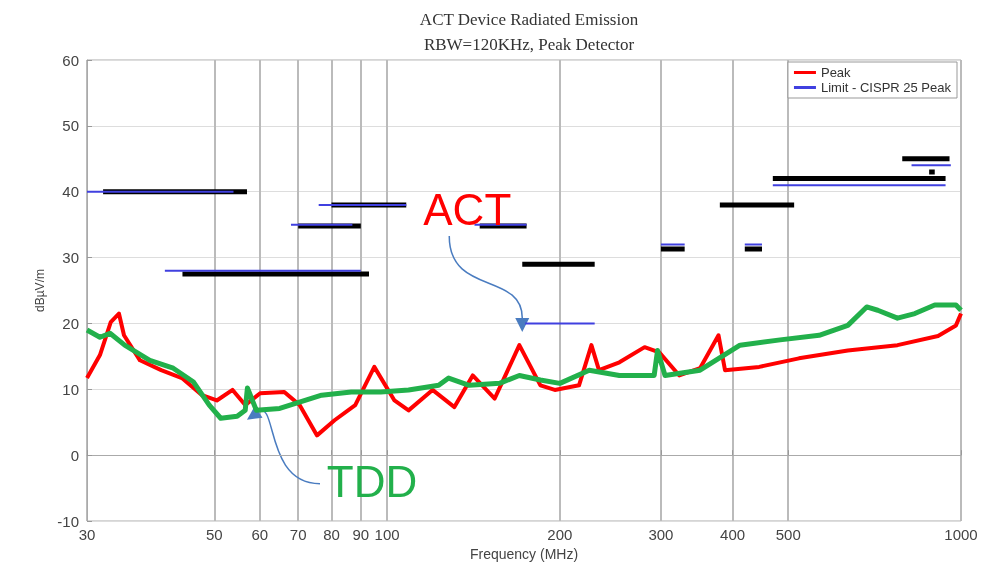 The height and width of the screenshot is (571, 1008). What do you see at coordinates (70, 258) in the screenshot?
I see `y-tick-label: 30` at bounding box center [70, 258].